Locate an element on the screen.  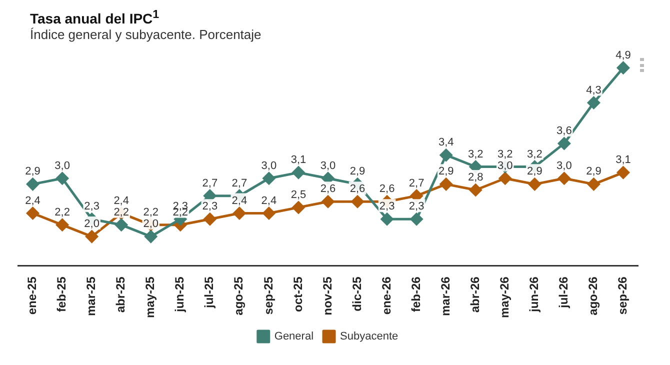
data-label: 4,9 is located at coordinates (623, 55).